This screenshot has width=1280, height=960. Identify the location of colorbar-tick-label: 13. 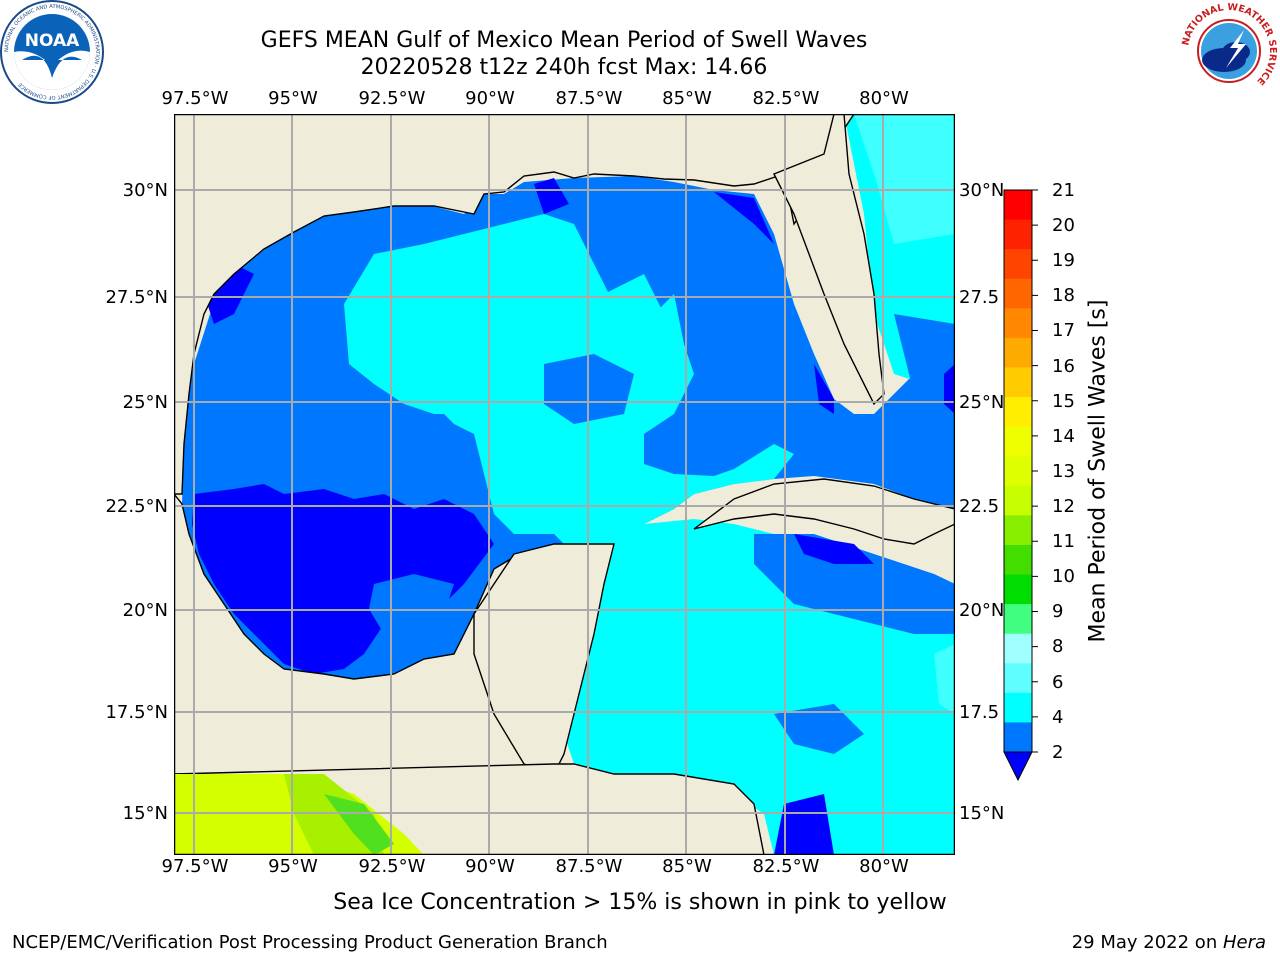
(1063, 471).